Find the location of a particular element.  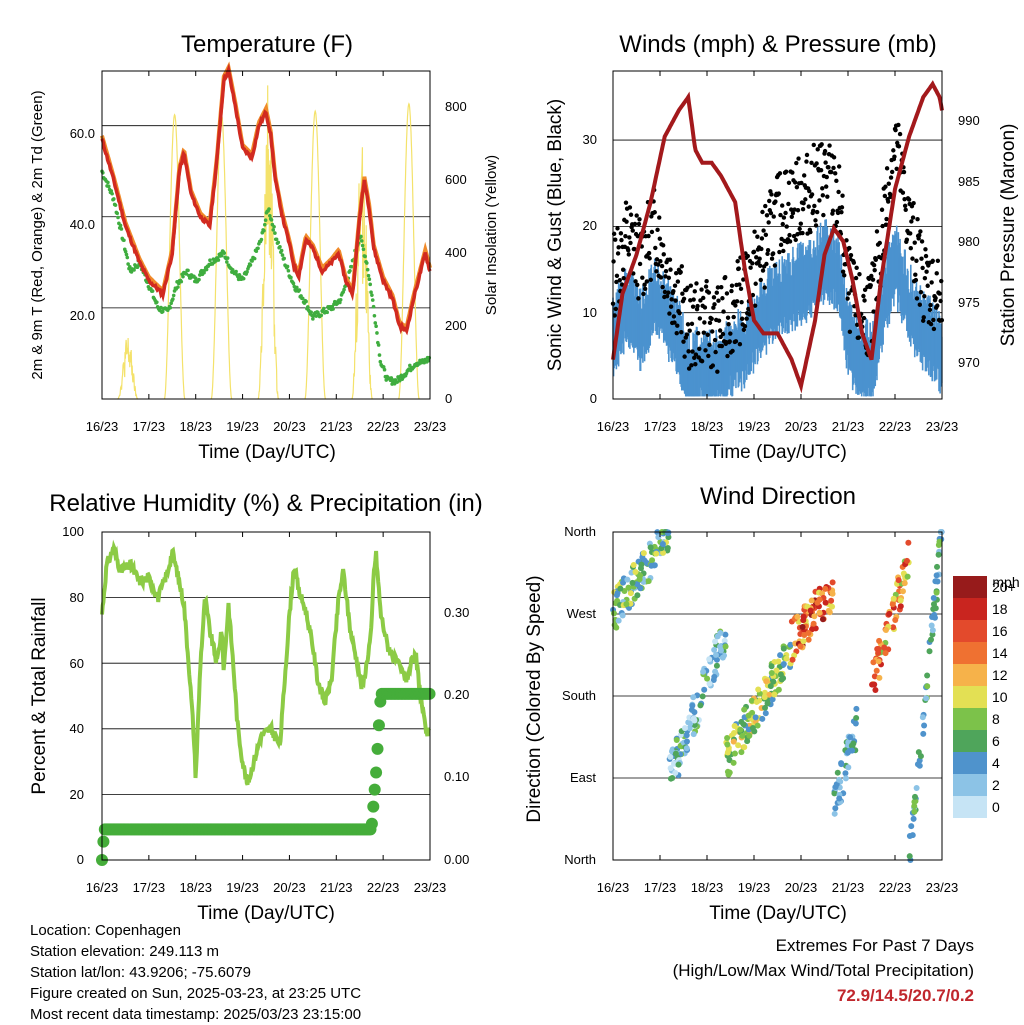

legend-label: 14 is located at coordinates (1000, 653).